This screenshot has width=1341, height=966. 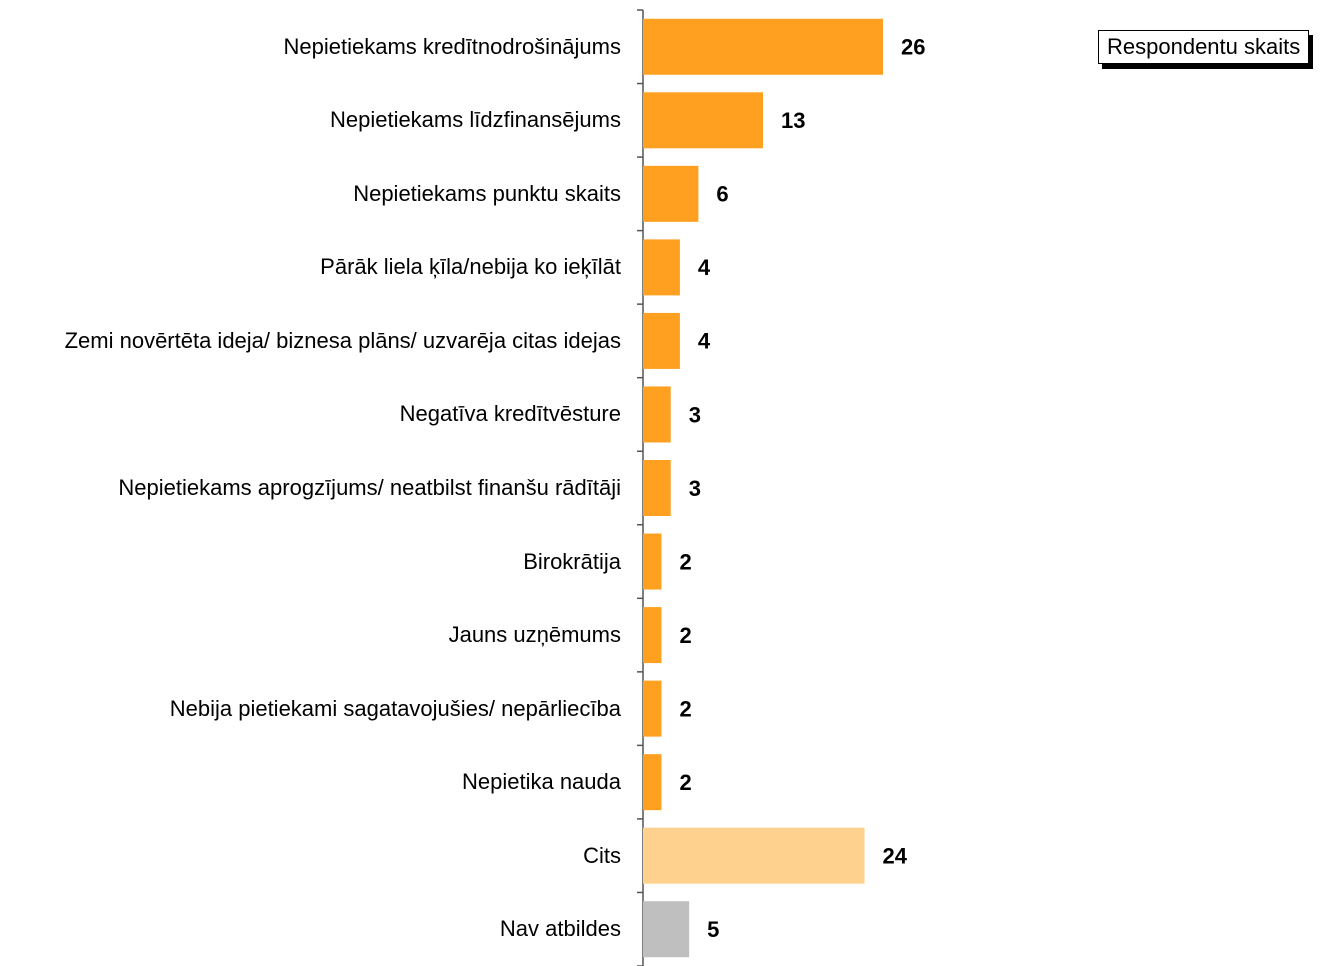 What do you see at coordinates (713, 929) in the screenshot?
I see `value-label: 5` at bounding box center [713, 929].